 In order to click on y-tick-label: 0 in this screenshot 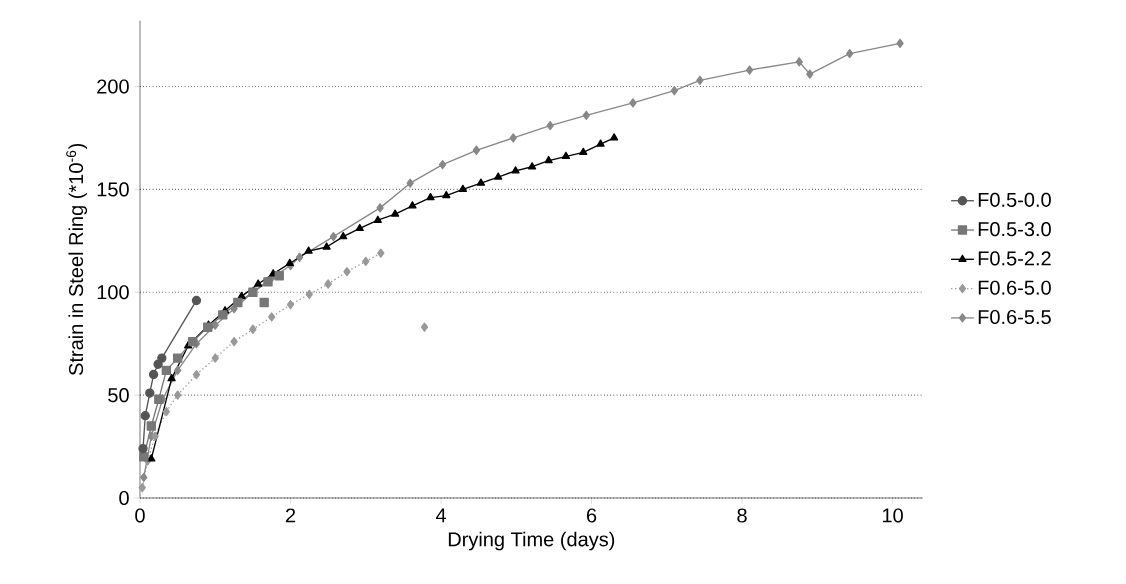, I will do `click(124, 498)`.